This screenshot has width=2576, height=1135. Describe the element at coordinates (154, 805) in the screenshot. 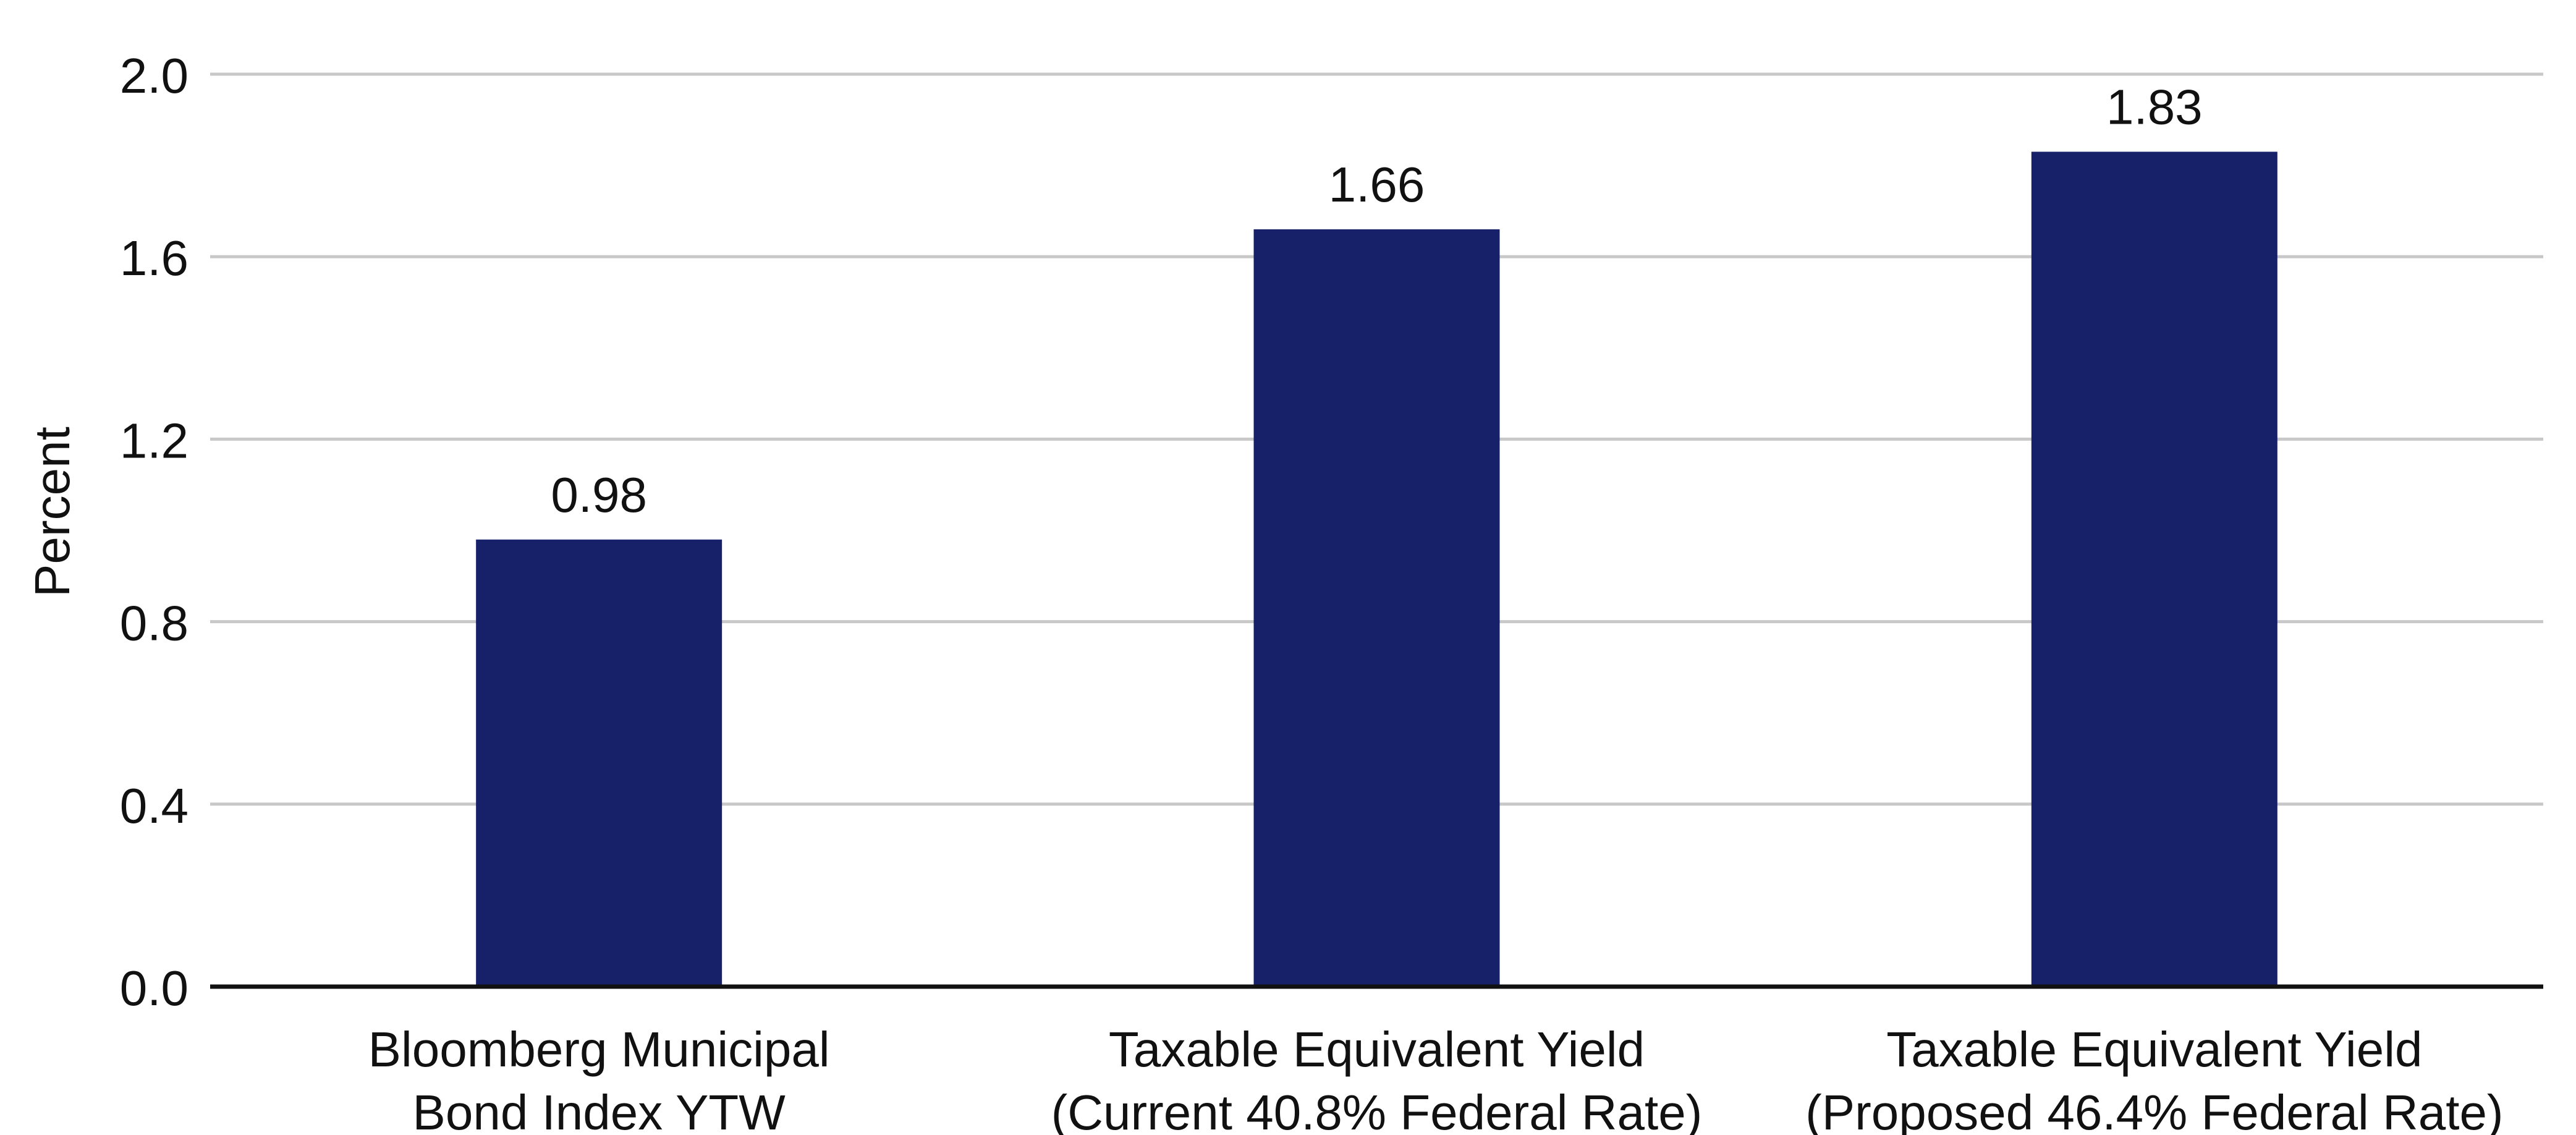

I see `y-tick-label: 0.4` at that location.